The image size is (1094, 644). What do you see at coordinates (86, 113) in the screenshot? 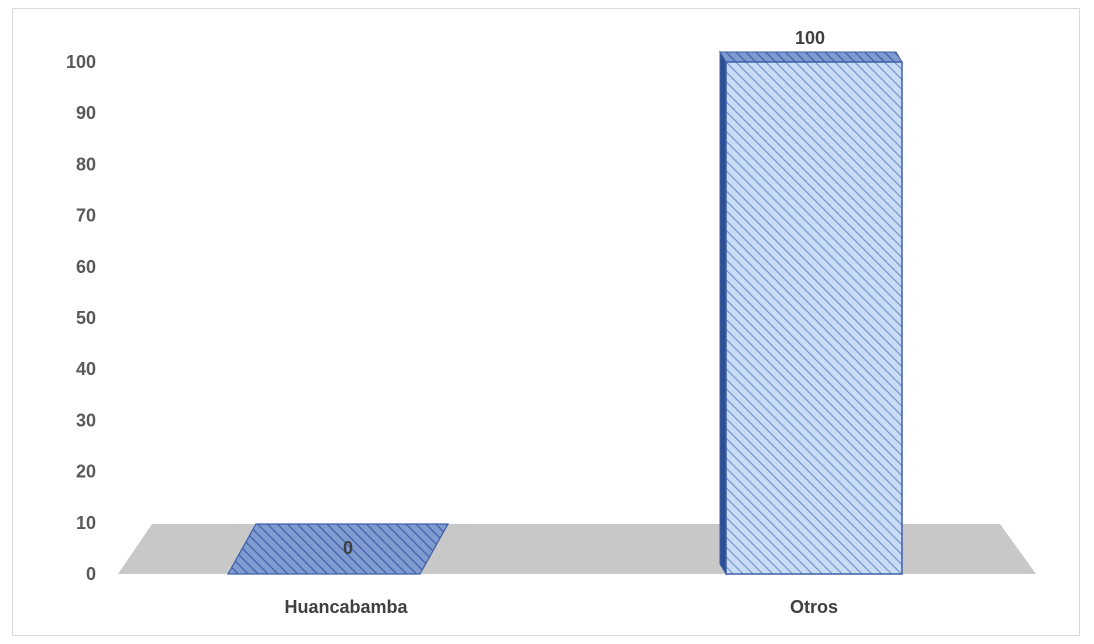
I see `y-tick-label: 90` at bounding box center [86, 113].